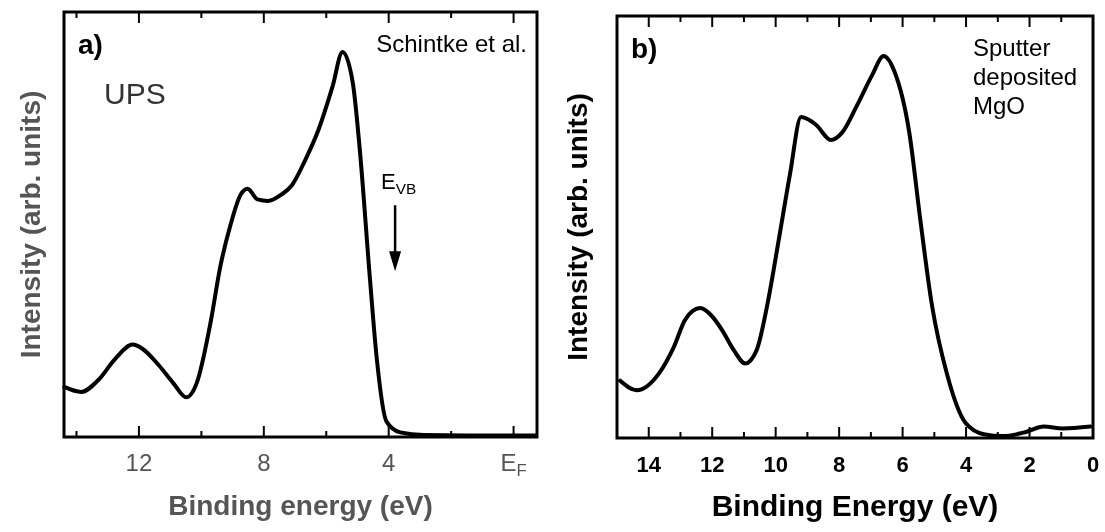 This screenshot has height=532, width=1105. Describe the element at coordinates (399, 183) in the screenshot. I see `annotation: E$_{VB}$` at that location.